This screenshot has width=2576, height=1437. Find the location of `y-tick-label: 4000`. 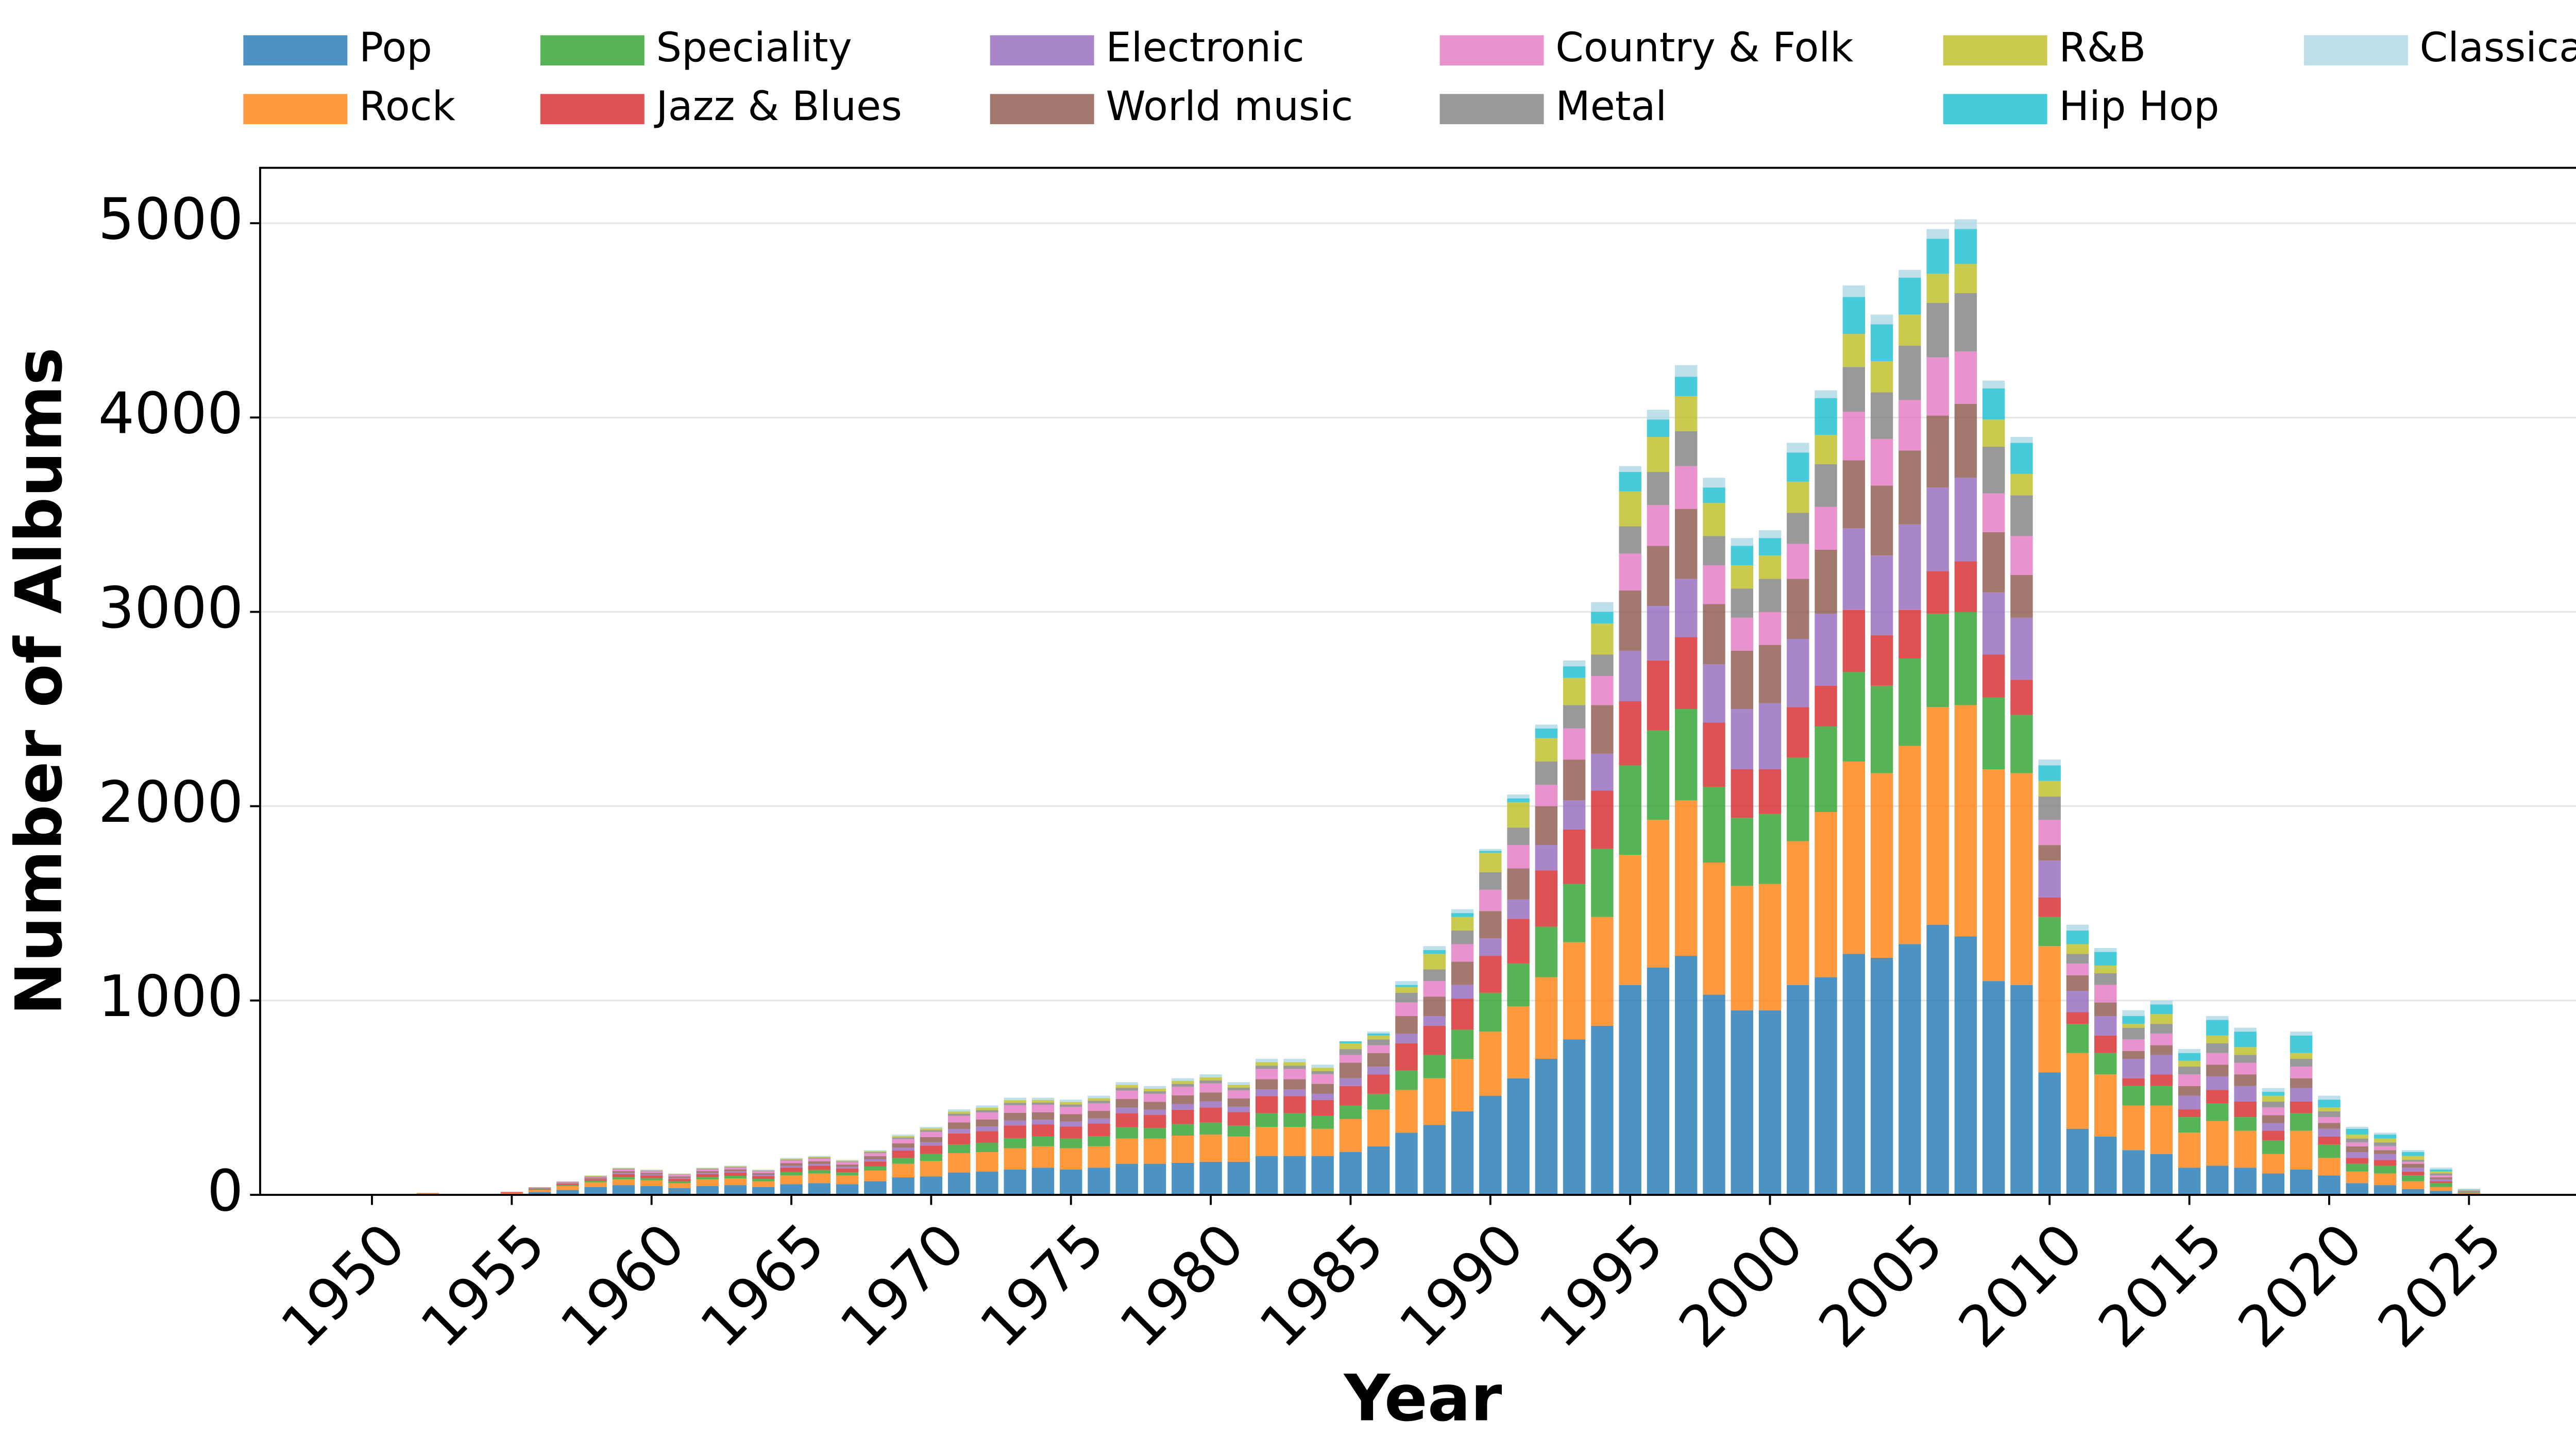

y-tick-label: 4000 is located at coordinates (171, 414).